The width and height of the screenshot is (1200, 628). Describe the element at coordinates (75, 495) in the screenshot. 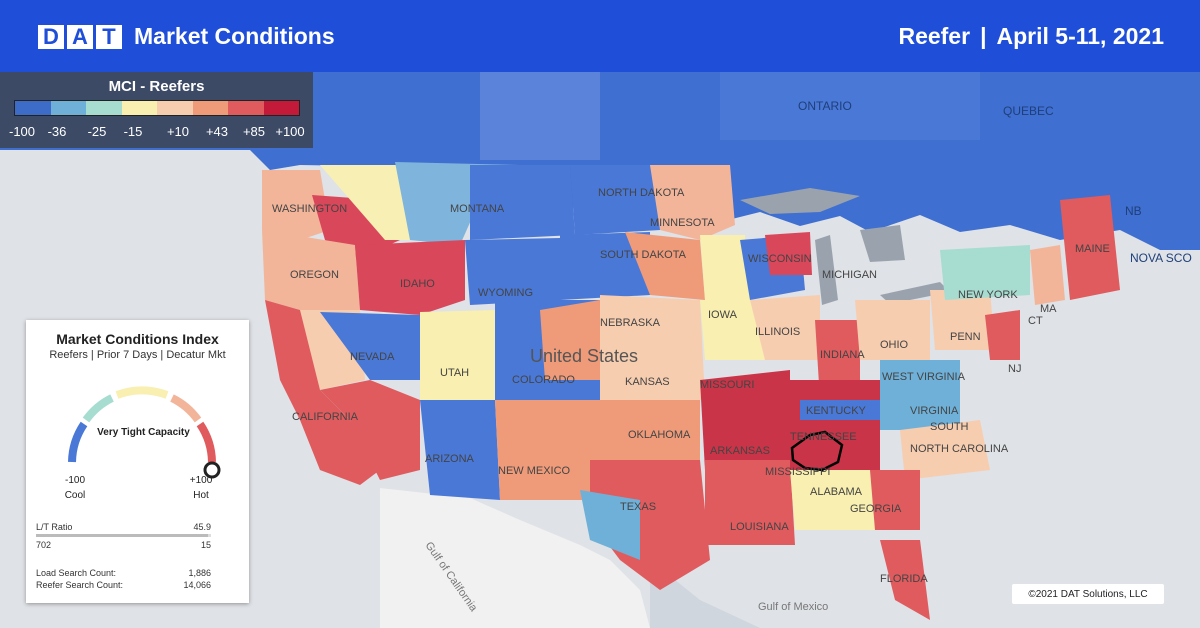

I see `gauge-min-label: Cool` at that location.